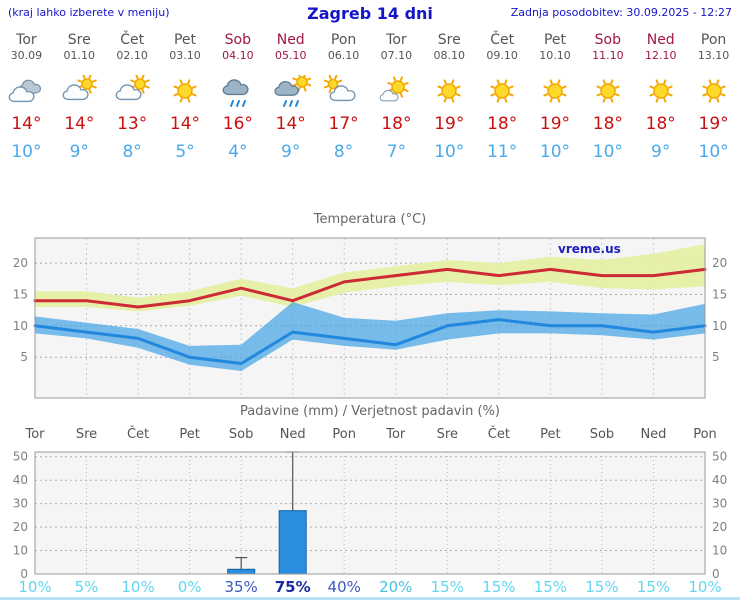  I want to click on precip-day-label: Sre, so click(86, 434).